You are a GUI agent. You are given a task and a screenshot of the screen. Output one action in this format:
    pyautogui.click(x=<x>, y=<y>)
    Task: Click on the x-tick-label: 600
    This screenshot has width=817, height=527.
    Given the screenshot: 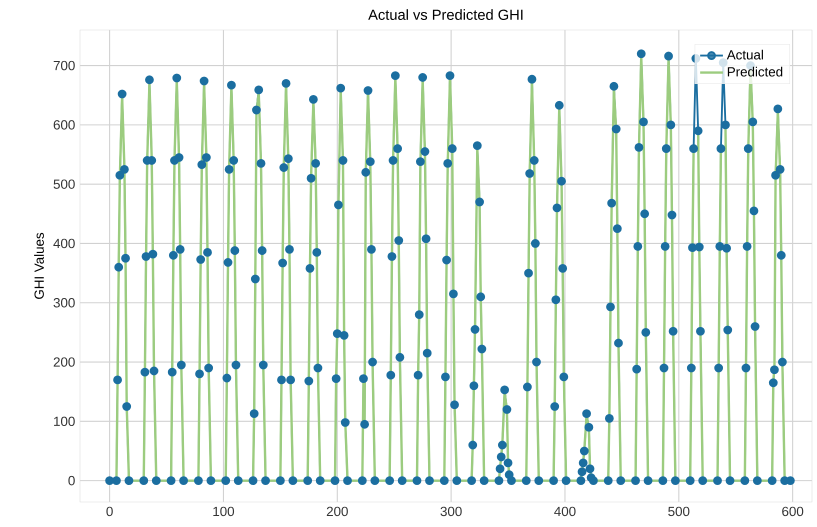 What is the action you would take?
    pyautogui.click(x=793, y=511)
    